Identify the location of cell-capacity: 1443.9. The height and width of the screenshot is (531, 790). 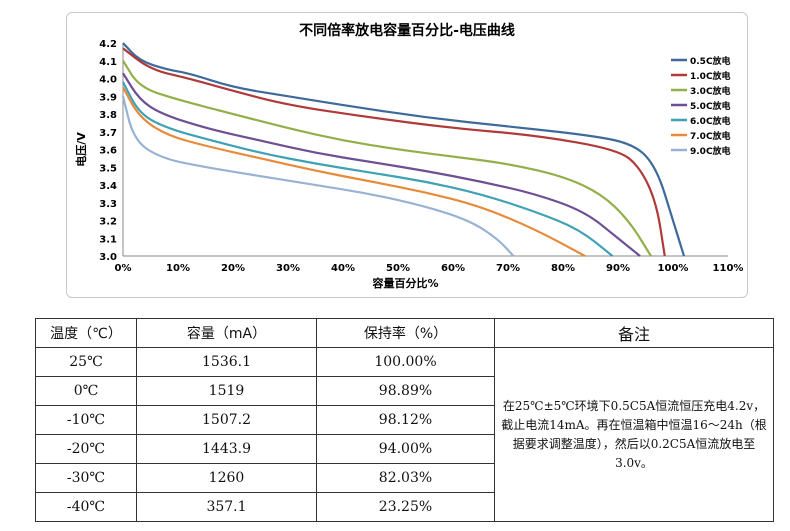
(226, 449).